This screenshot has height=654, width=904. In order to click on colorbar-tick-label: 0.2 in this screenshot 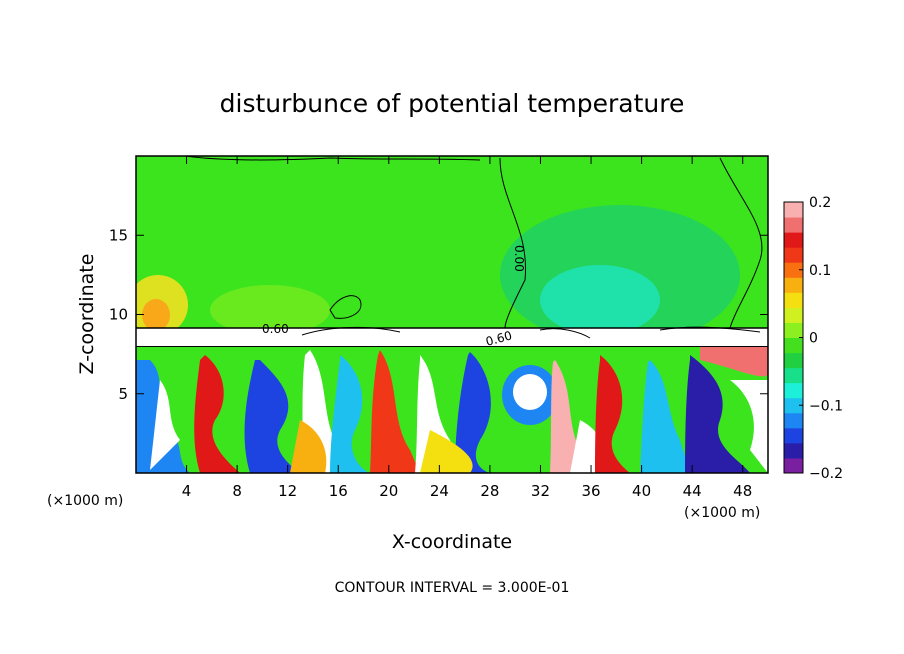, I will do `click(820, 203)`.